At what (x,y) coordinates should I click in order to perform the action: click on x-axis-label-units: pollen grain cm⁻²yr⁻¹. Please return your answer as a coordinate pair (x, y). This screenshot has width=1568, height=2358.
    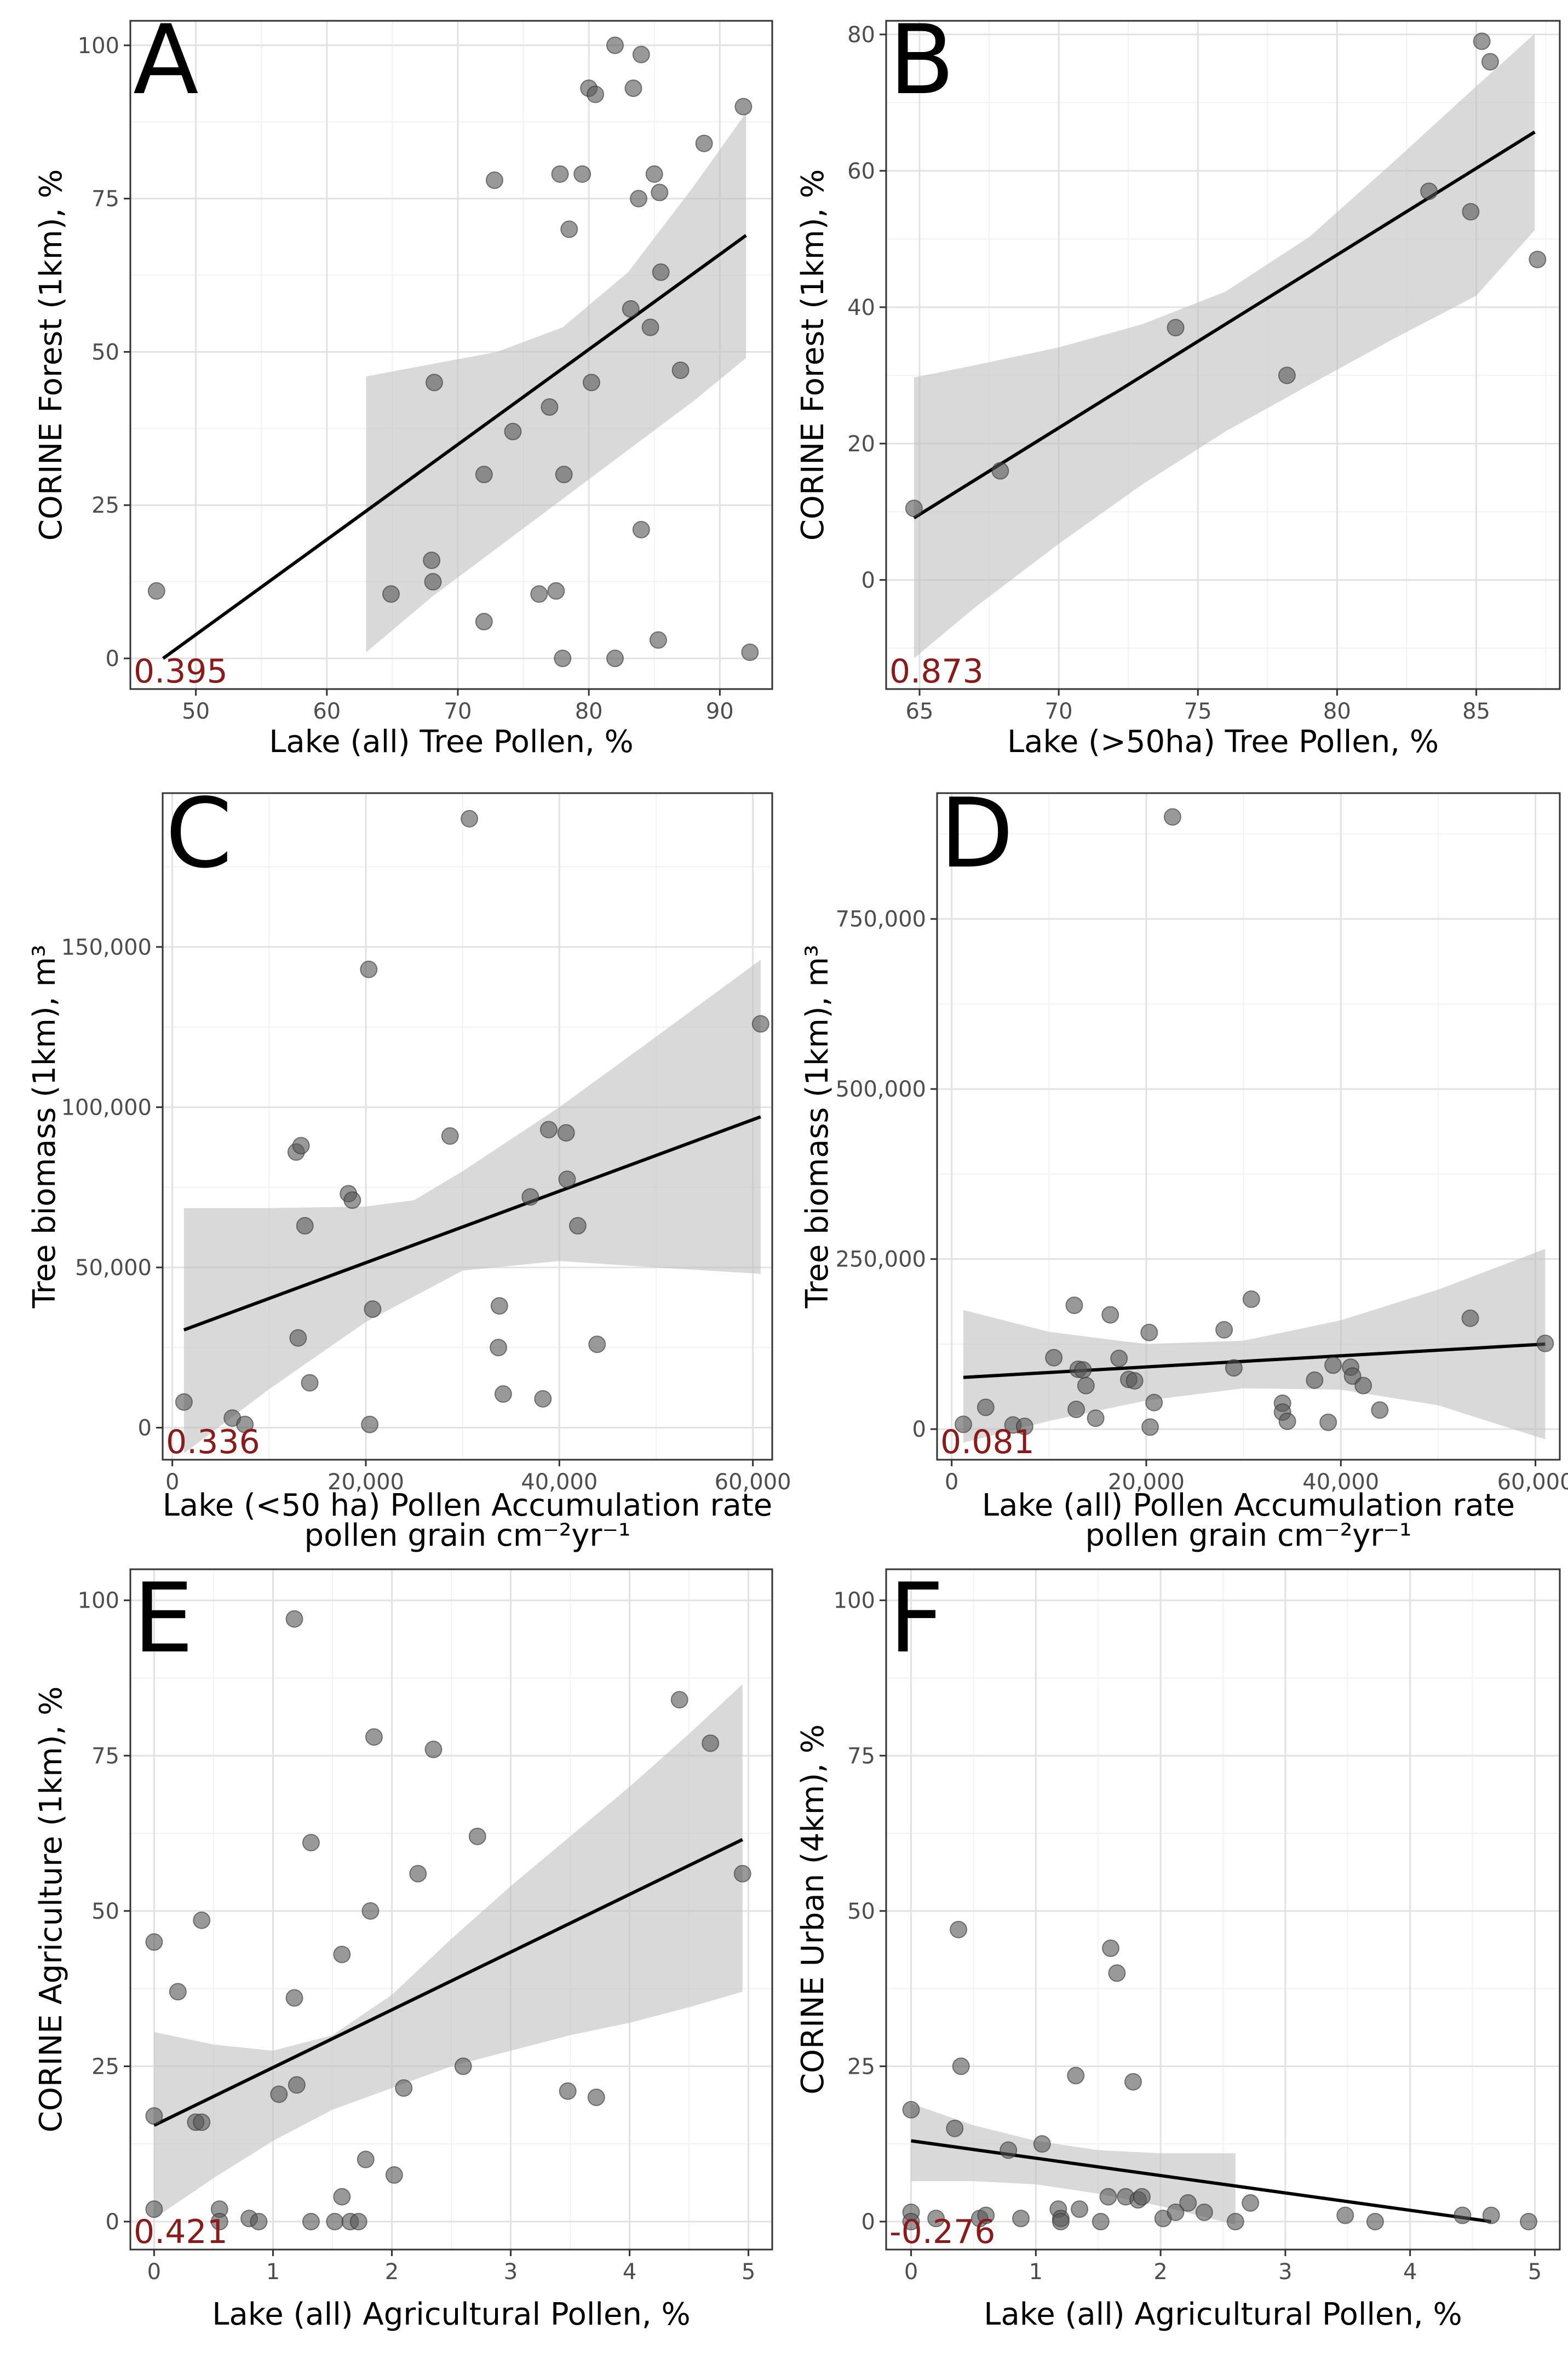
    Looking at the image, I should click on (1248, 1535).